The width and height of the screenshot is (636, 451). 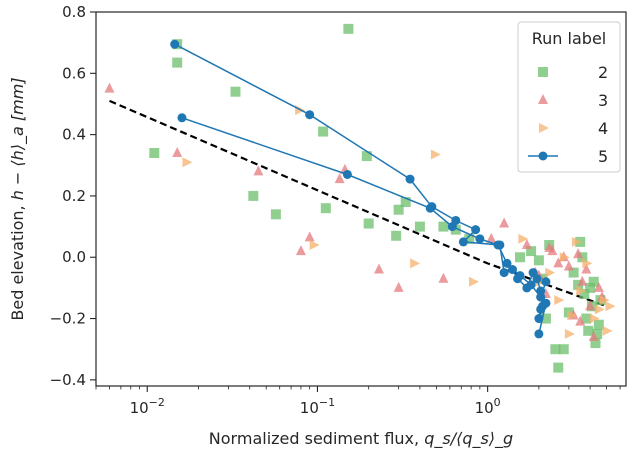 What do you see at coordinates (573, 100) in the screenshot?
I see `legend-entry-3: 3` at bounding box center [573, 100].